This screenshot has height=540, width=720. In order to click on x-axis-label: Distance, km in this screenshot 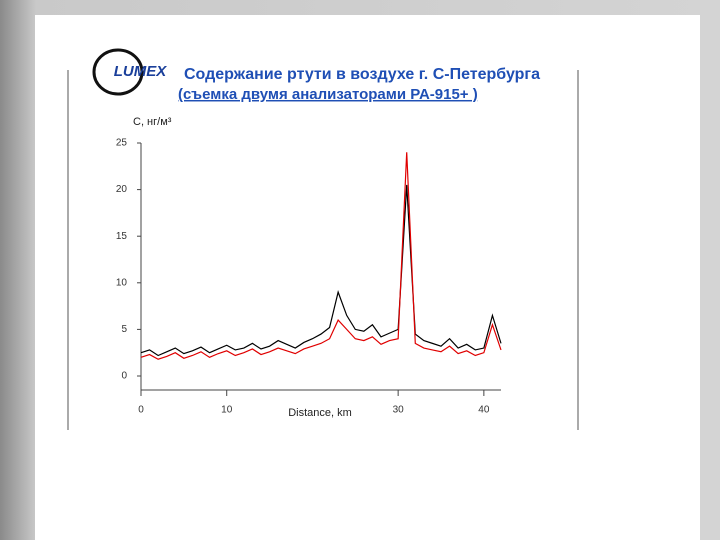, I will do `click(320, 413)`.